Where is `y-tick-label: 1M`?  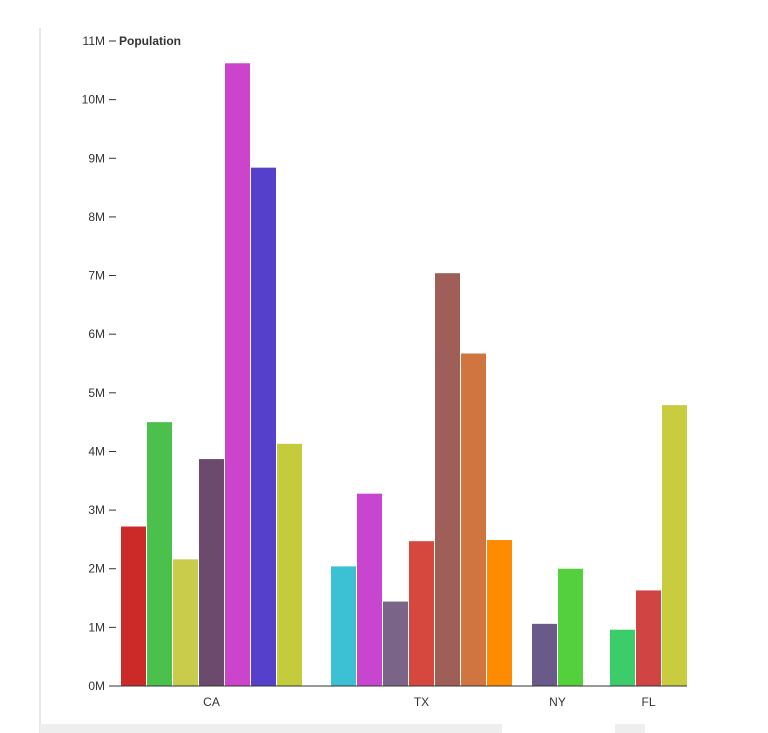
y-tick-label: 1M is located at coordinates (96, 627).